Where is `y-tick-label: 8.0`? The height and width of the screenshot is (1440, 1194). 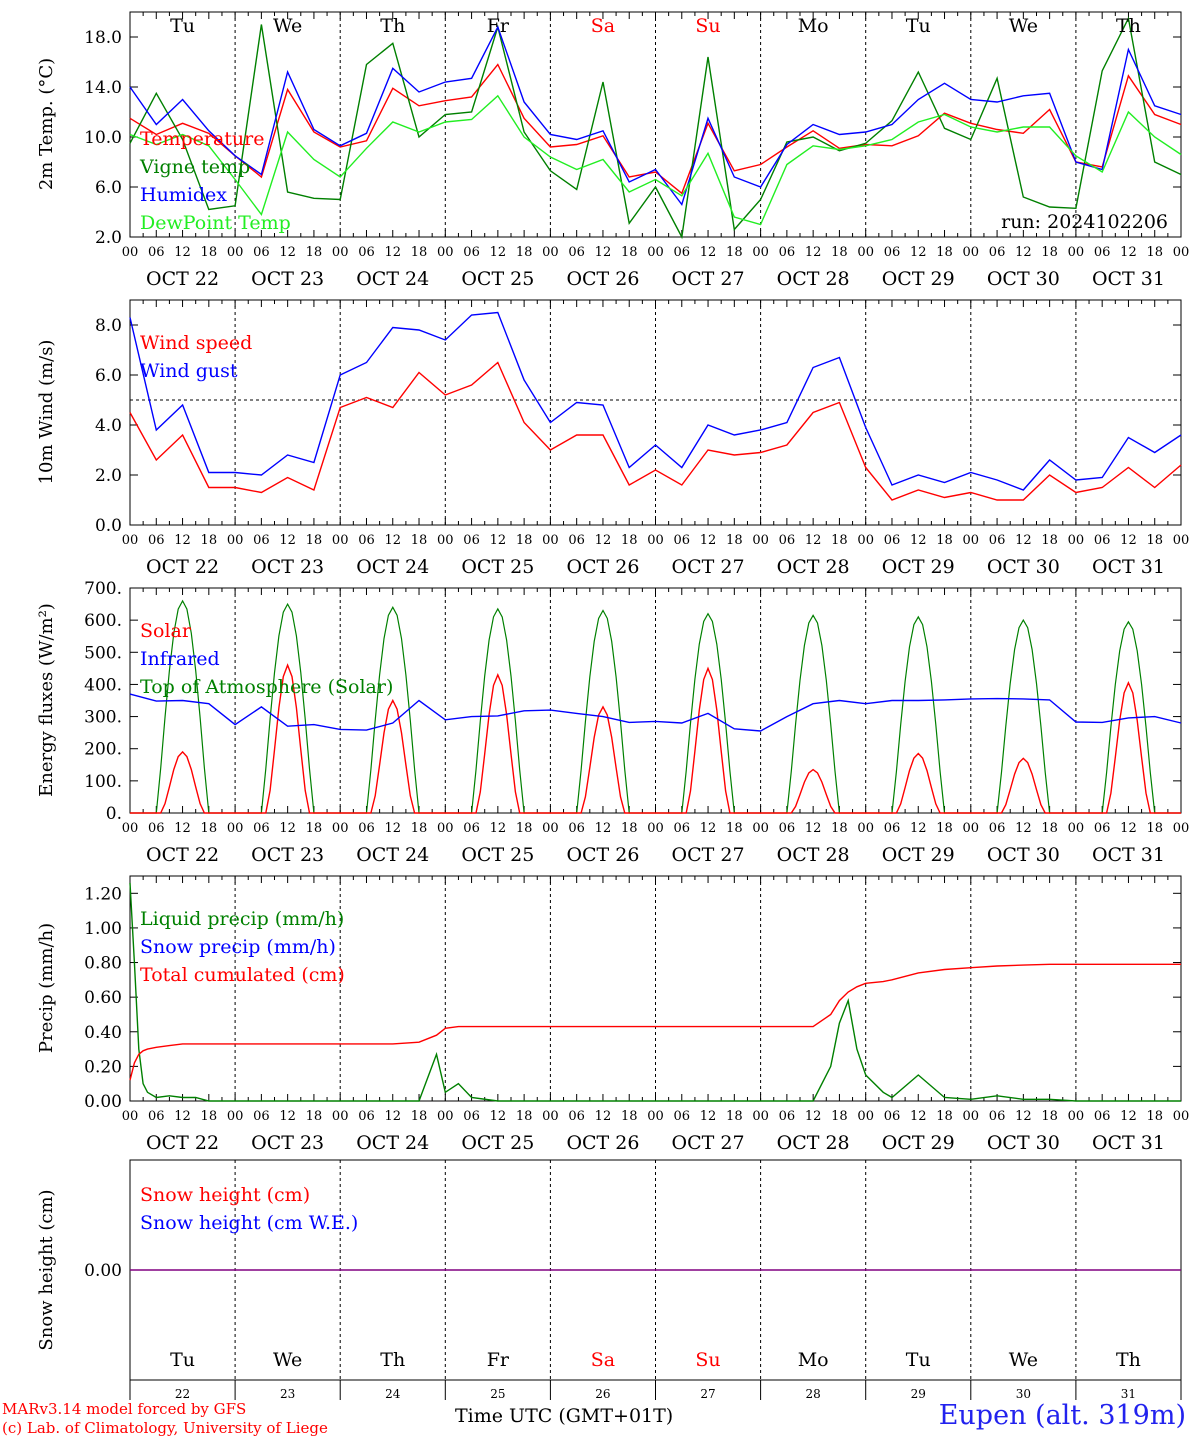 y-tick-label: 8.0 is located at coordinates (108, 326).